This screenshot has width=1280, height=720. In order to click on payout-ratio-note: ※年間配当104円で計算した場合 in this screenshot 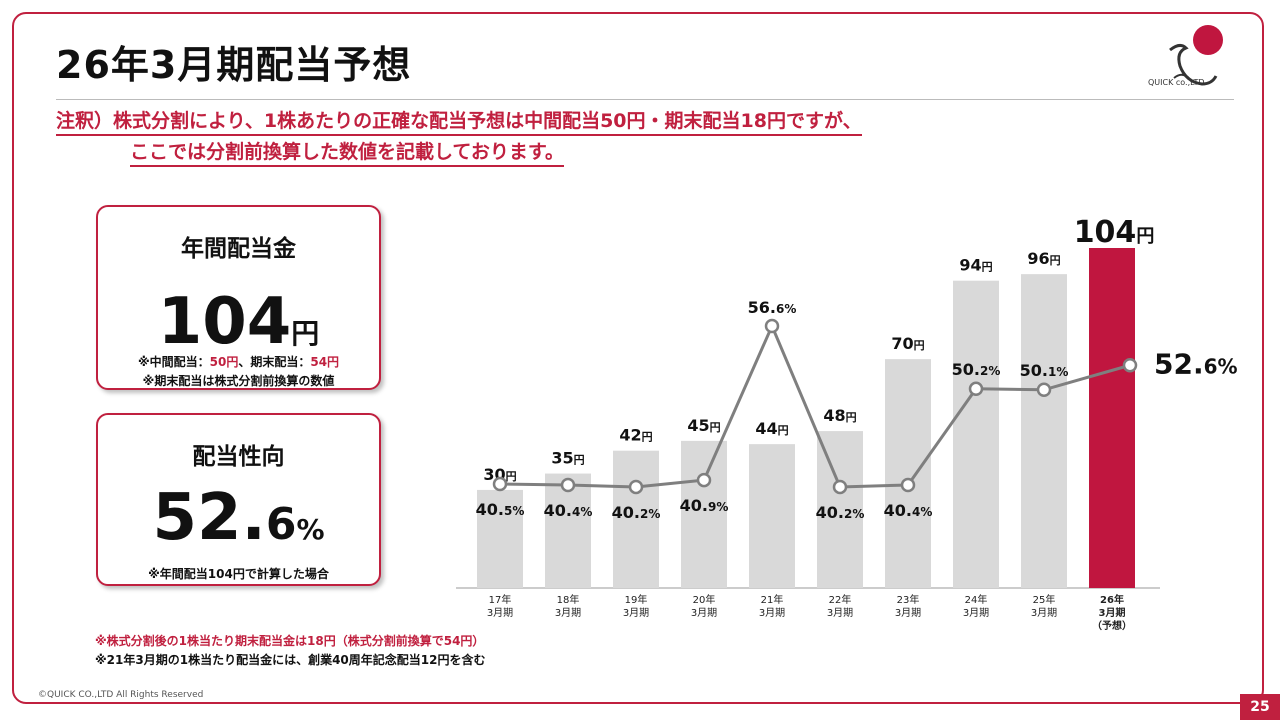, I will do `click(238, 574)`.